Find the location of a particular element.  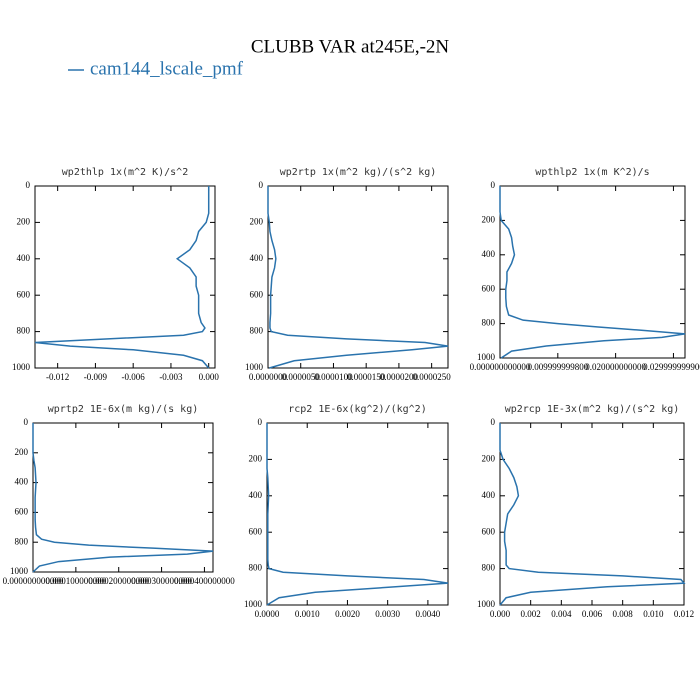

x-tick-label: 0.000400000000 is located at coordinates (204, 581).